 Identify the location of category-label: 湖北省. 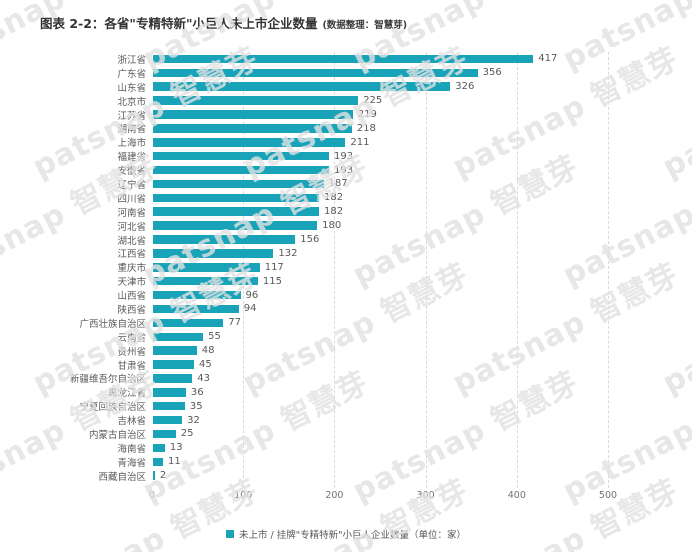
(131, 241).